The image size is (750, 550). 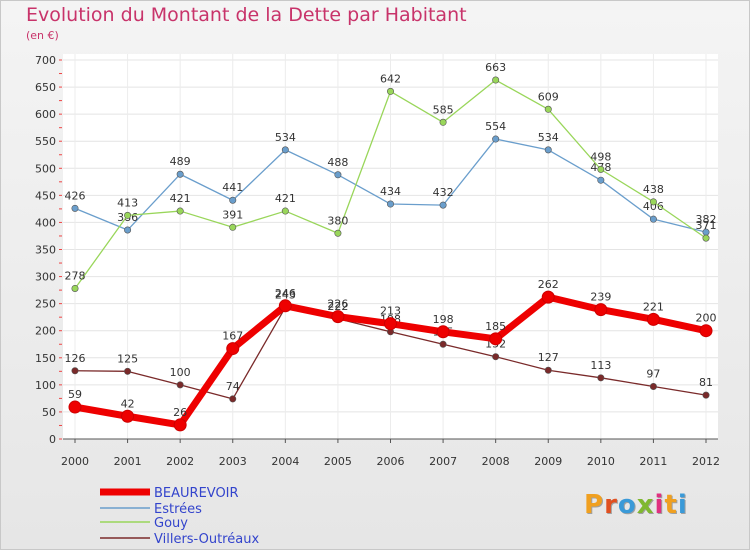 I want to click on x-tick-label: 2011, so click(x=653, y=461).